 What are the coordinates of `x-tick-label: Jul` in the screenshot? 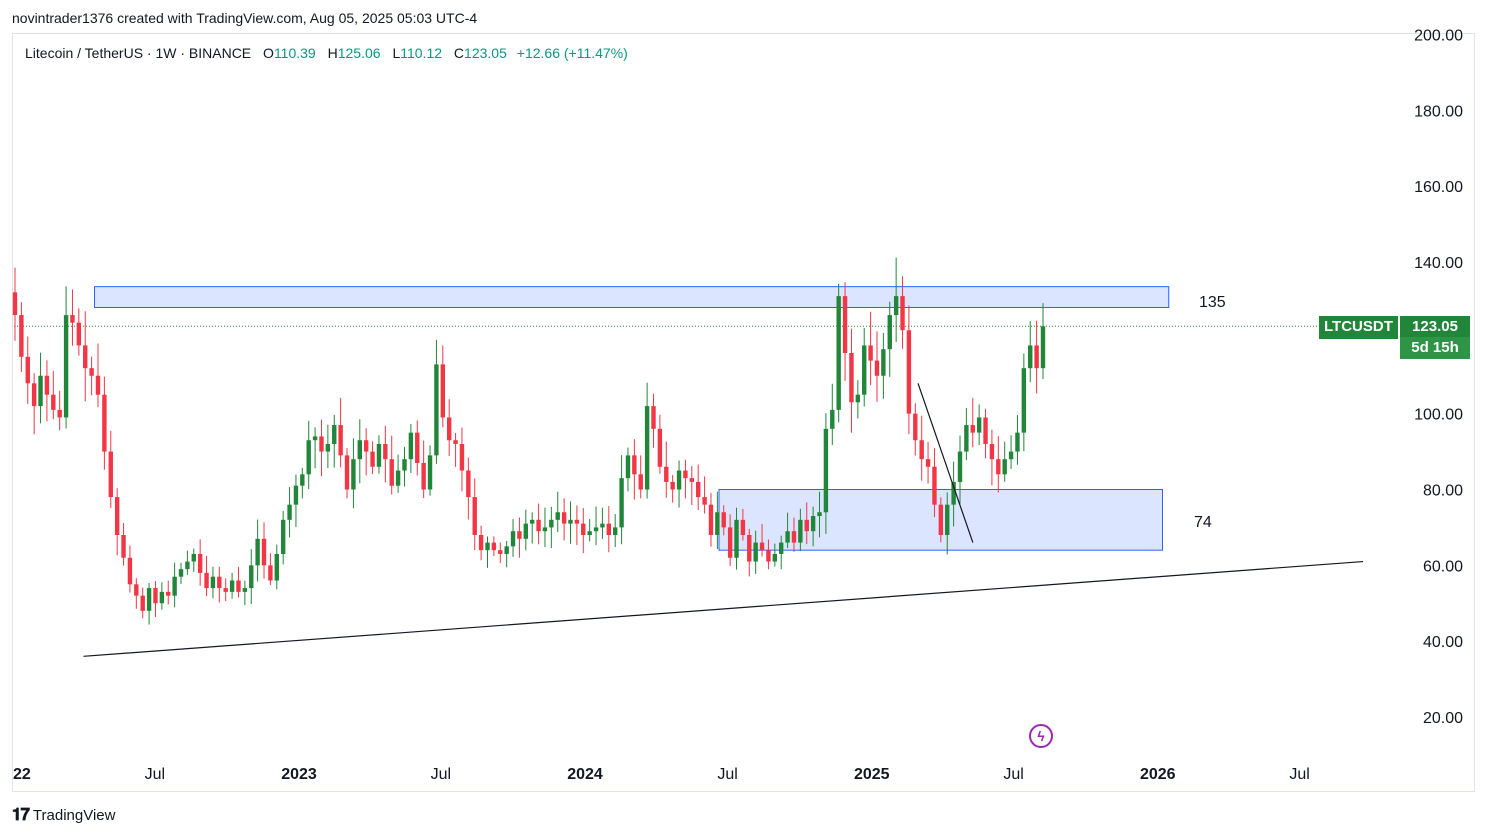 It's located at (441, 774).